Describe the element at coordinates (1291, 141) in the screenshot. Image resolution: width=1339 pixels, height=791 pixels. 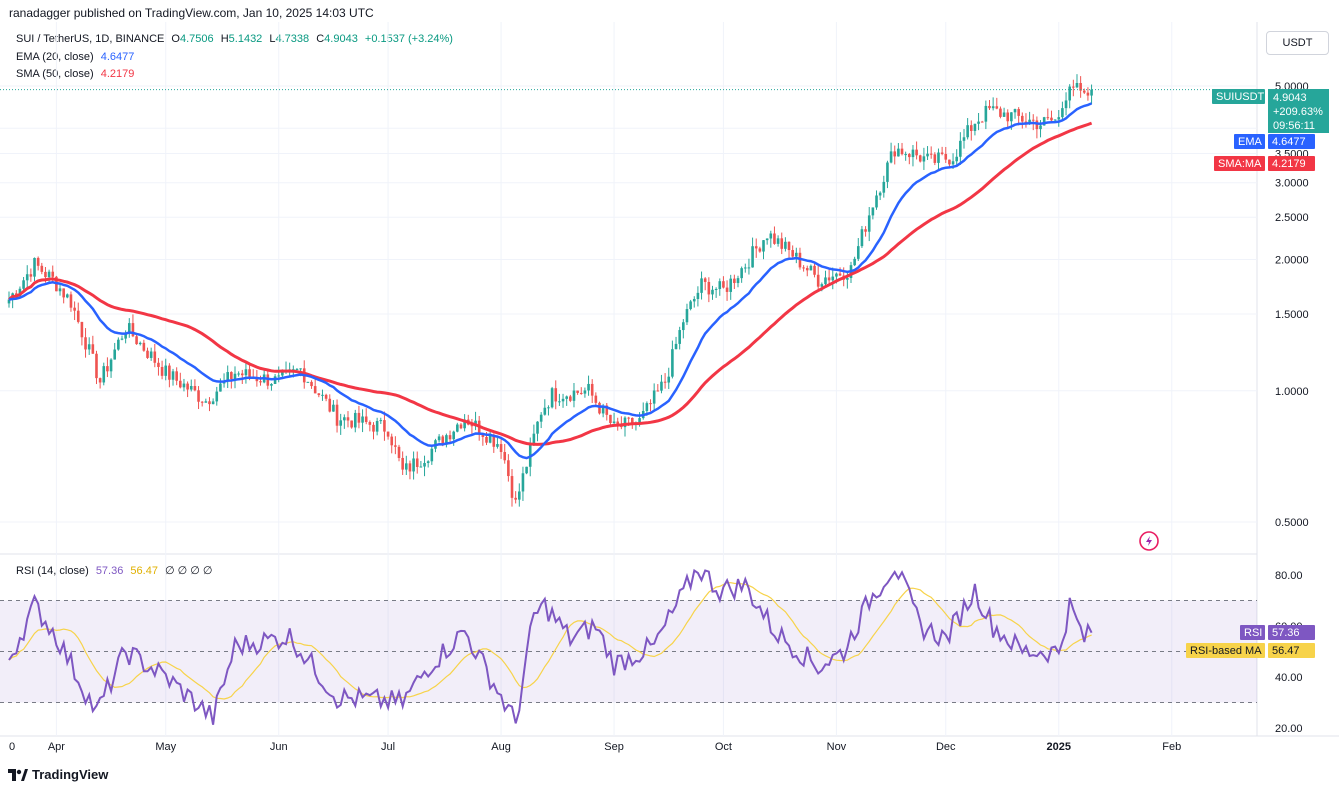
I see `ema-value-tag: 4.6477` at that location.